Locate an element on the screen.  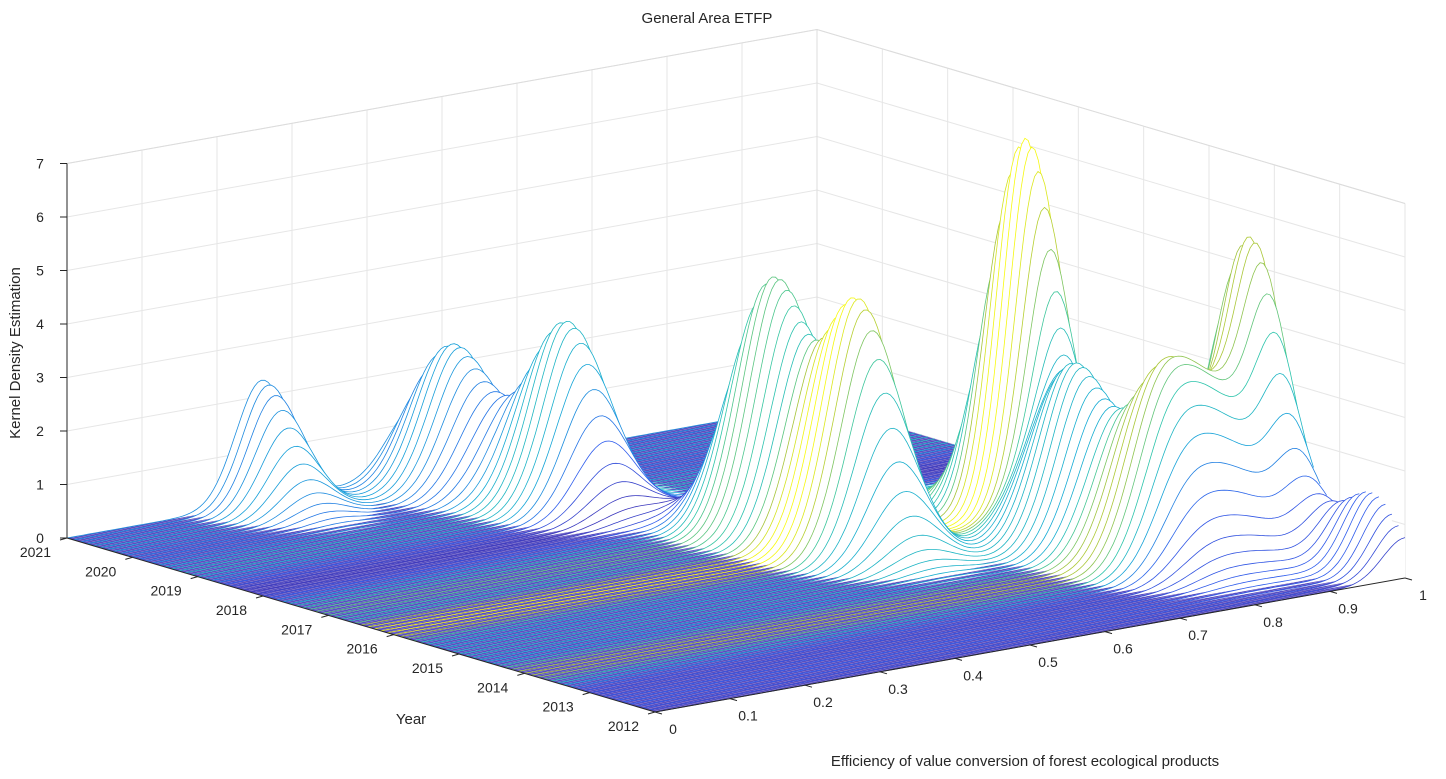
y-tick-label-5: 2017 is located at coordinates (296, 629).